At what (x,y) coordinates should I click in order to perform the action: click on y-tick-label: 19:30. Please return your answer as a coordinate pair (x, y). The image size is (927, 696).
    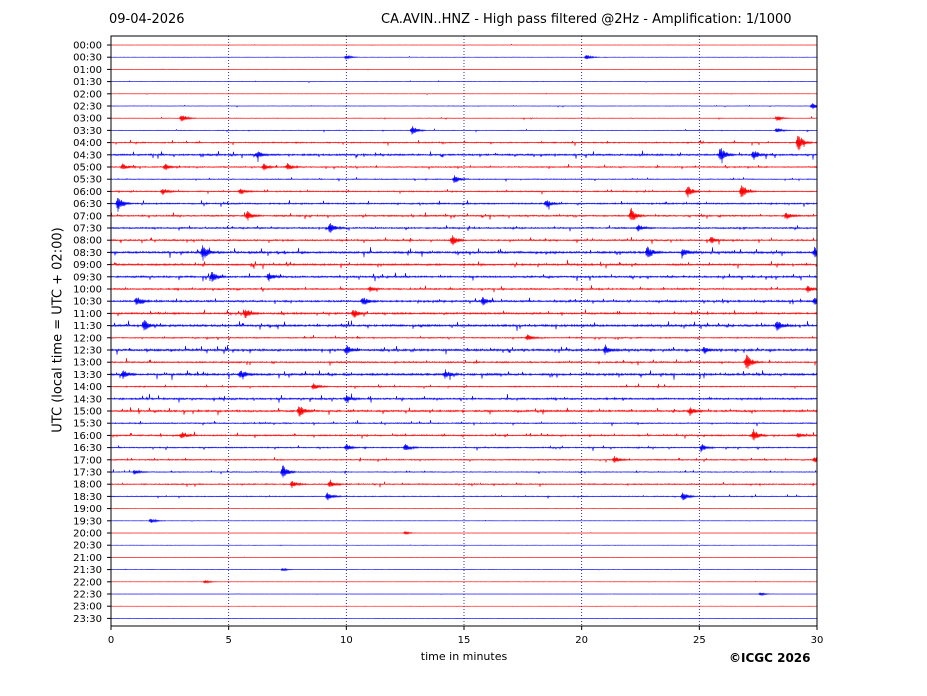
    Looking at the image, I should click on (87, 521).